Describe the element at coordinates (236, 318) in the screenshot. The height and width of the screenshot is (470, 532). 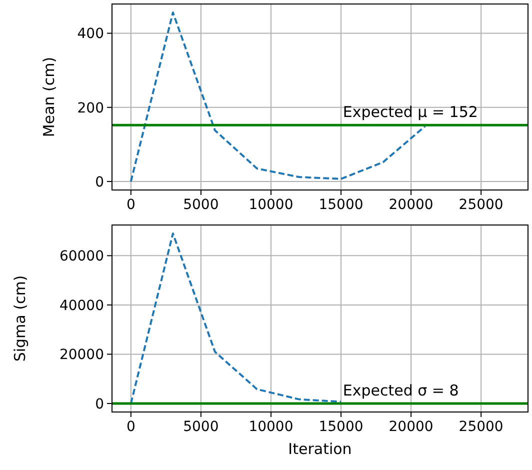
I see `line-series` at that location.